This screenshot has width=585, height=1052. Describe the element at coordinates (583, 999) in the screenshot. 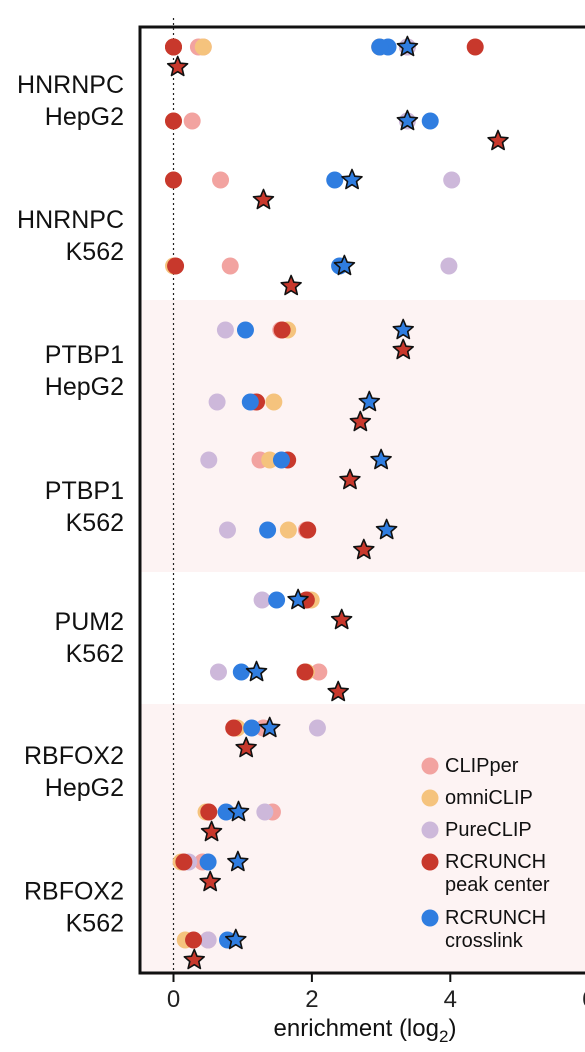

I see `x-tick-label: 6` at that location.